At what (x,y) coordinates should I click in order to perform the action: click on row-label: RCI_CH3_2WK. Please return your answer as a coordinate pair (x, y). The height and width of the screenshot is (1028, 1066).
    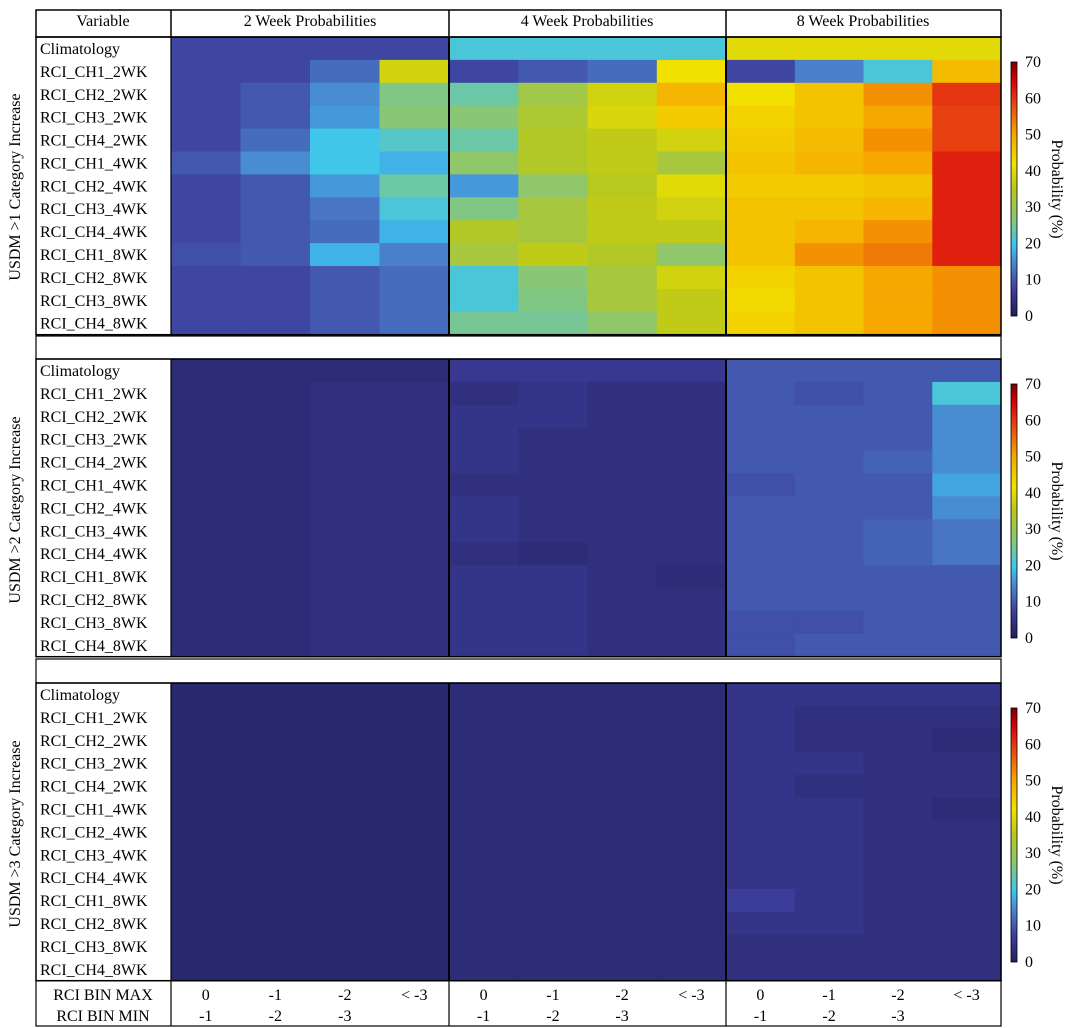
    Looking at the image, I should click on (94, 764).